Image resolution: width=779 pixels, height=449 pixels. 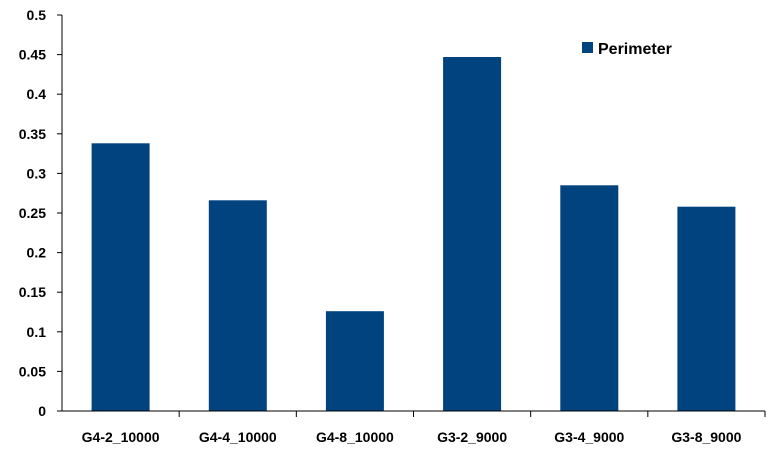 I want to click on x-tick-label: G3-2_9000, so click(x=472, y=437).